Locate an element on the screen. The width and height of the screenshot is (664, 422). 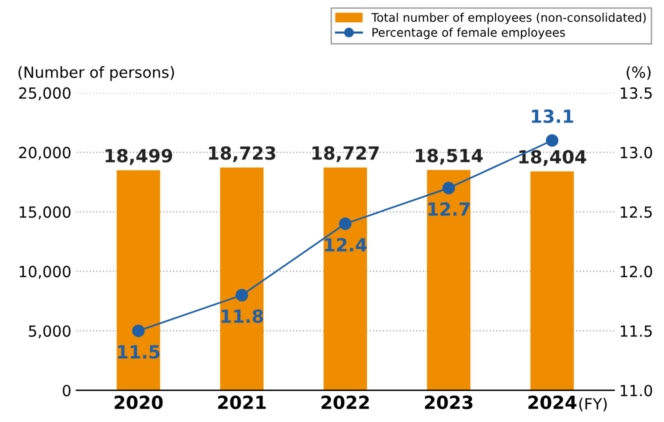
x-tick-label: 2022 is located at coordinates (345, 403).